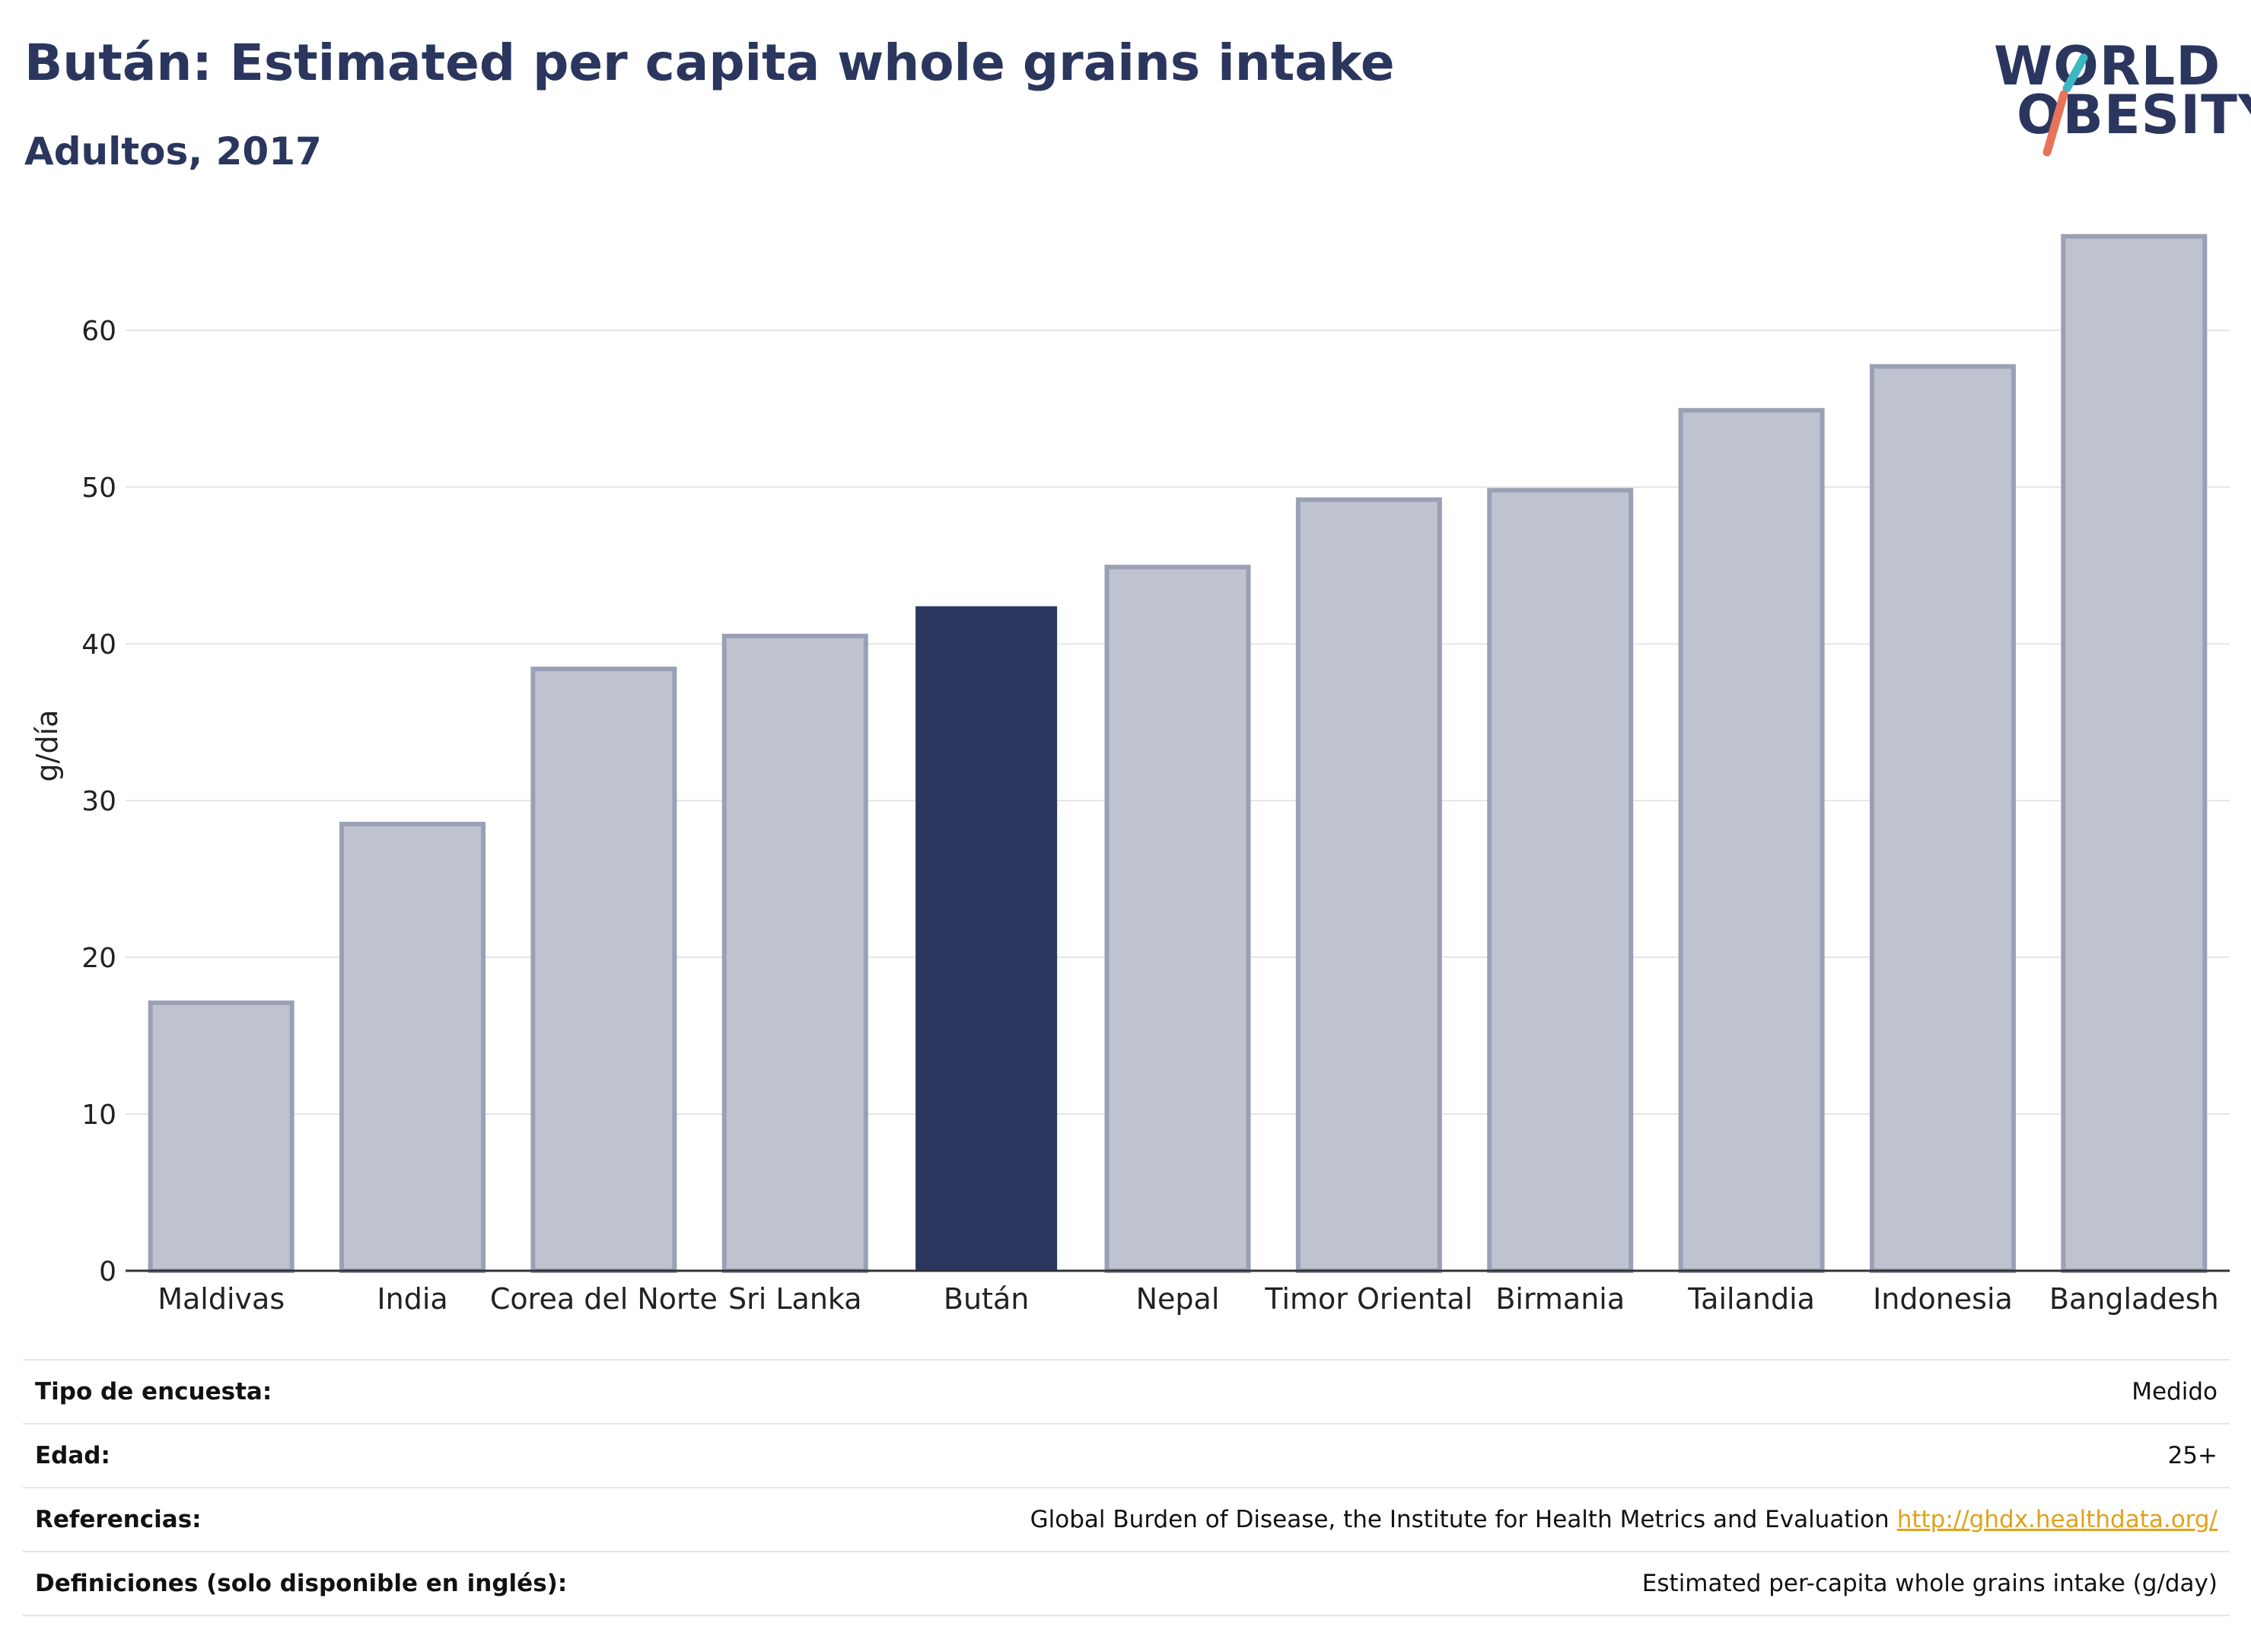 This screenshot has height=1652, width=2251. Describe the element at coordinates (2192, 1455) in the screenshot. I see `meta-value: 25+` at that location.